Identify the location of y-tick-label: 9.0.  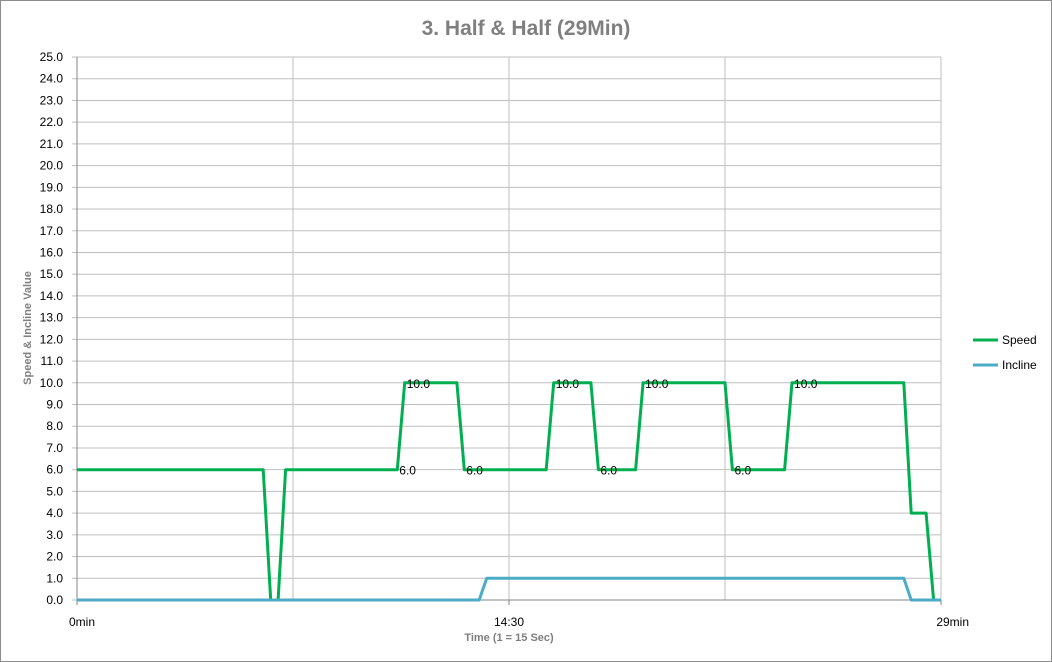
(54, 405).